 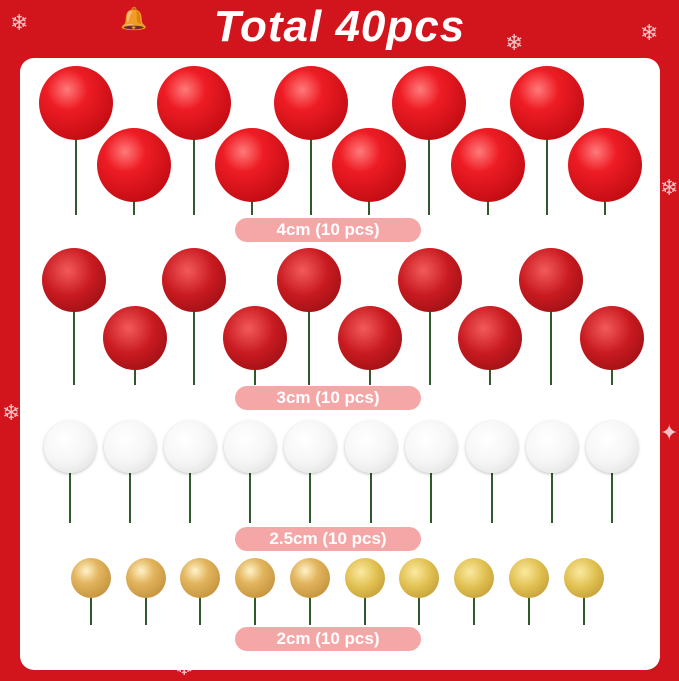 I want to click on size-label-2cm: 2cm (10 pcs), so click(x=328, y=639).